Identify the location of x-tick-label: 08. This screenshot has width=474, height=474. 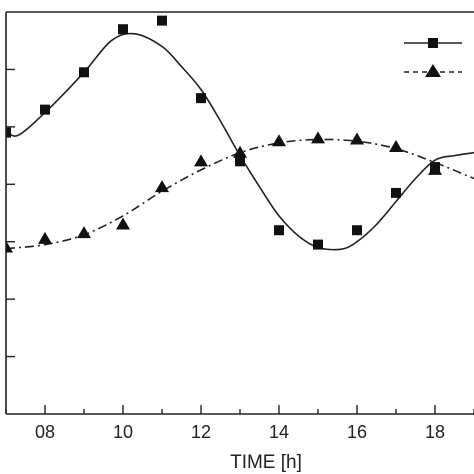
(45, 432).